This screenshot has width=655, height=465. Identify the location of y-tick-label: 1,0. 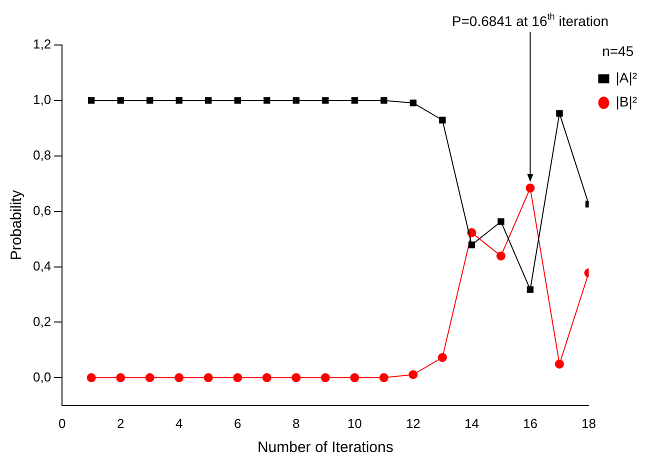
(42, 100).